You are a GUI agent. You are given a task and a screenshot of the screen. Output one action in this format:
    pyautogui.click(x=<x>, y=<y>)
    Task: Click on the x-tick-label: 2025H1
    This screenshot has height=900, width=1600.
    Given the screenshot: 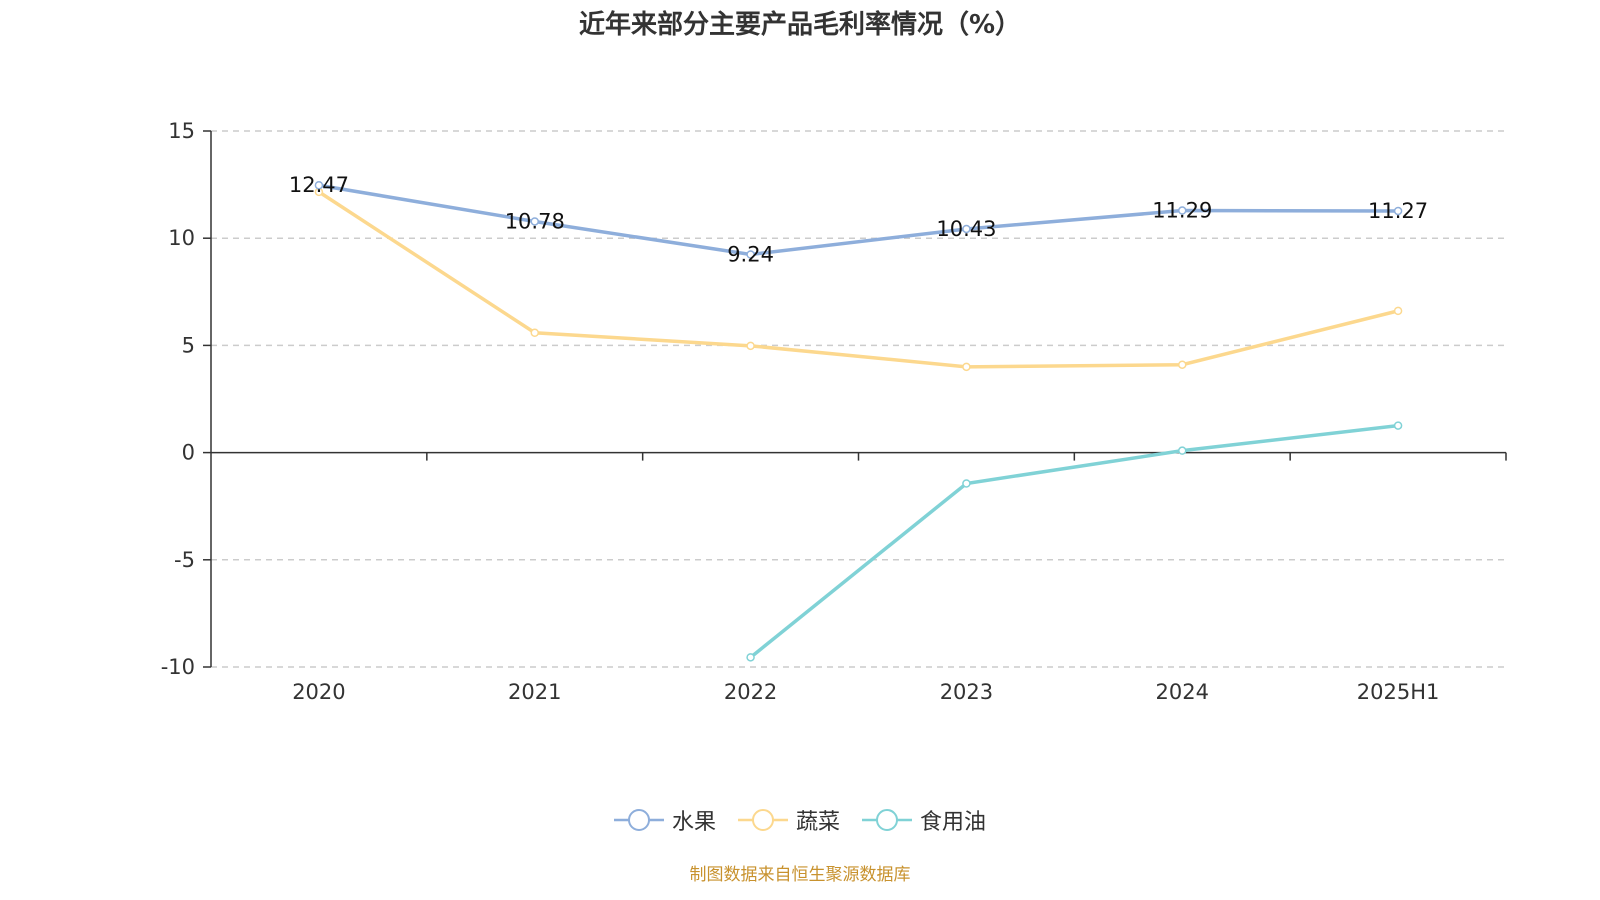 What is the action you would take?
    pyautogui.click(x=1398, y=692)
    